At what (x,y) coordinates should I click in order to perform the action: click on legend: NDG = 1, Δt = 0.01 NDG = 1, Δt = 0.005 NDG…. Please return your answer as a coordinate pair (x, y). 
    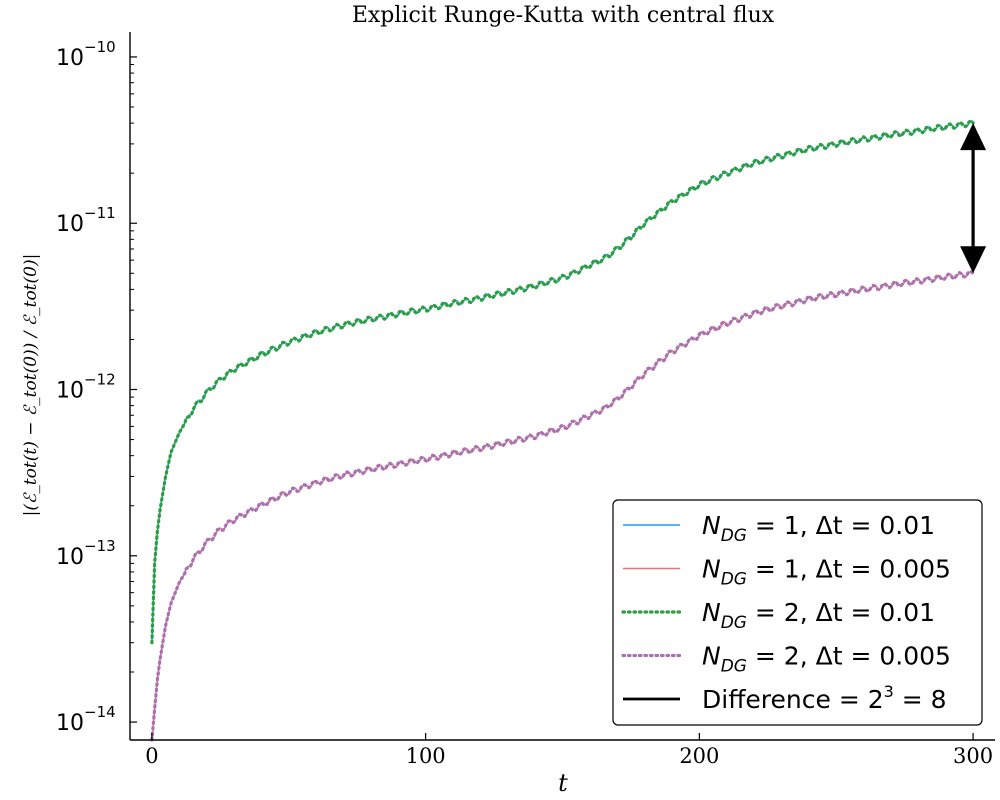
    Looking at the image, I should click on (797, 612).